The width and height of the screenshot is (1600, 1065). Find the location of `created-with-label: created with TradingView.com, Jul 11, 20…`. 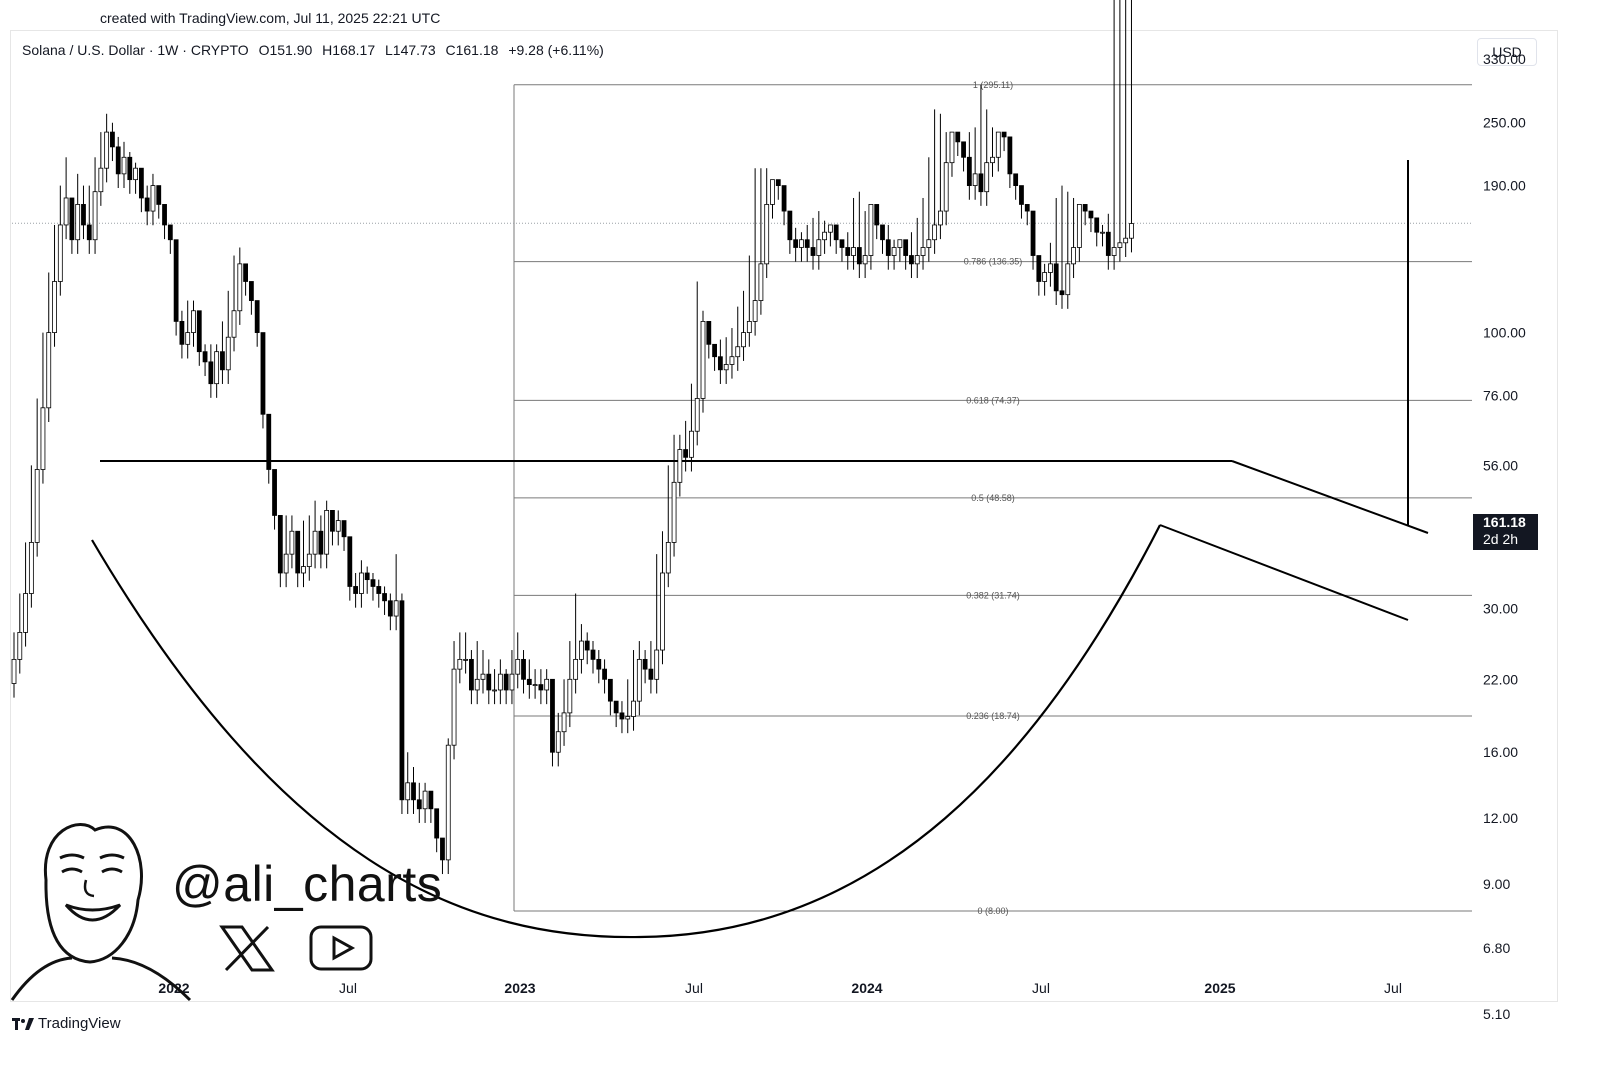

created-with-label: created with TradingView.com, Jul 11, 20… is located at coordinates (270, 18).